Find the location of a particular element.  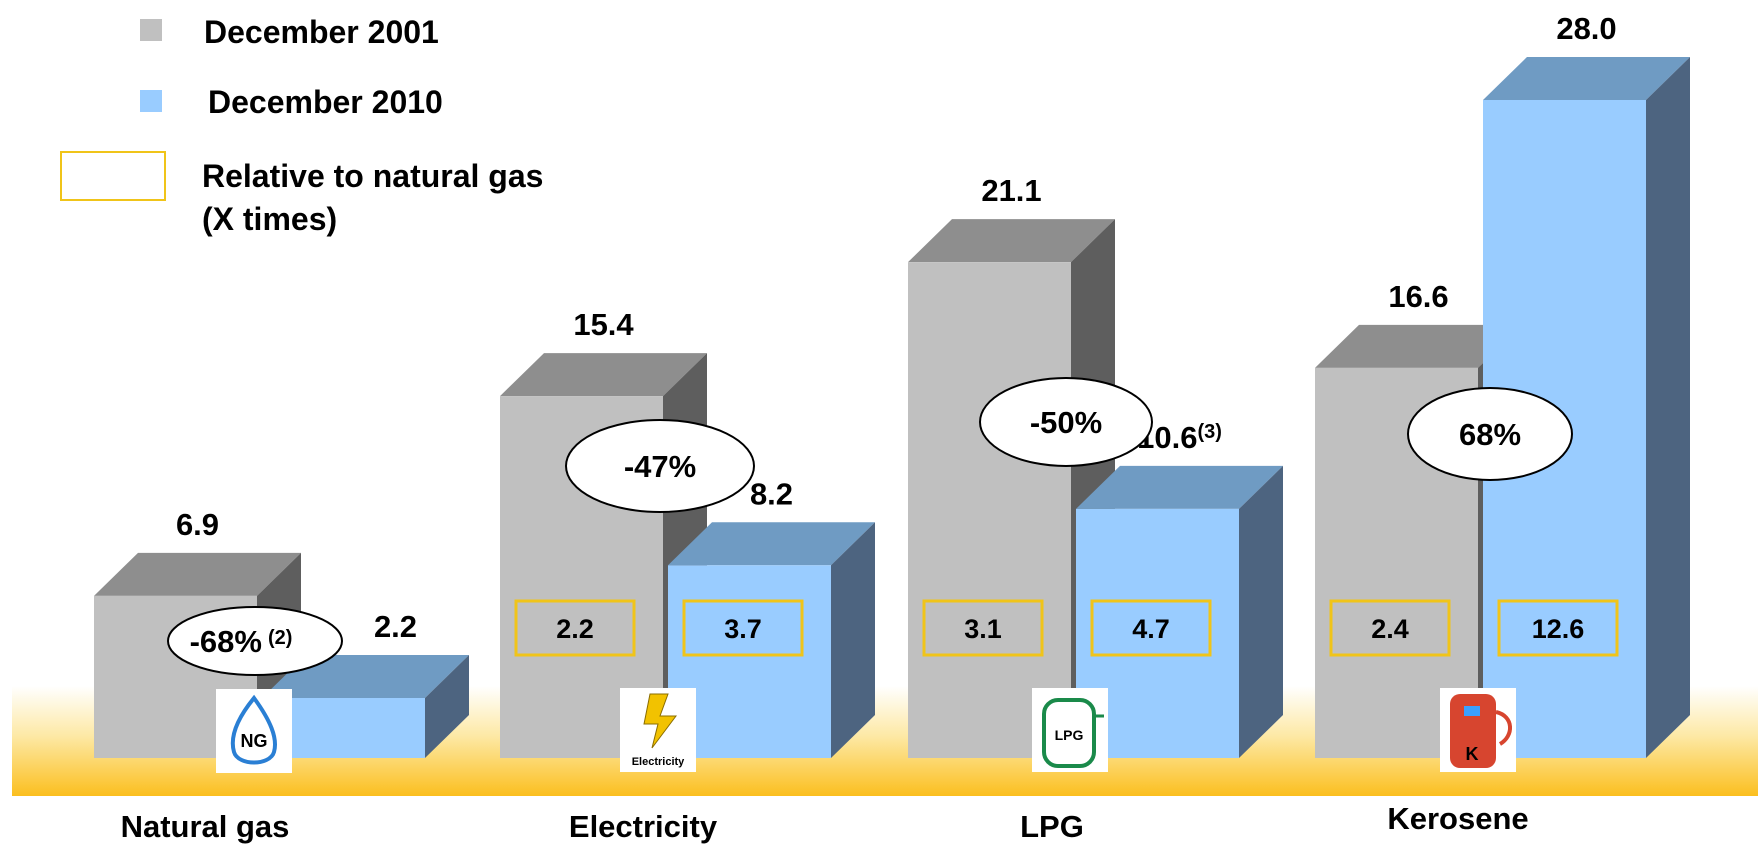

bar-2001-kerosene-top is located at coordinates (1418, 346).